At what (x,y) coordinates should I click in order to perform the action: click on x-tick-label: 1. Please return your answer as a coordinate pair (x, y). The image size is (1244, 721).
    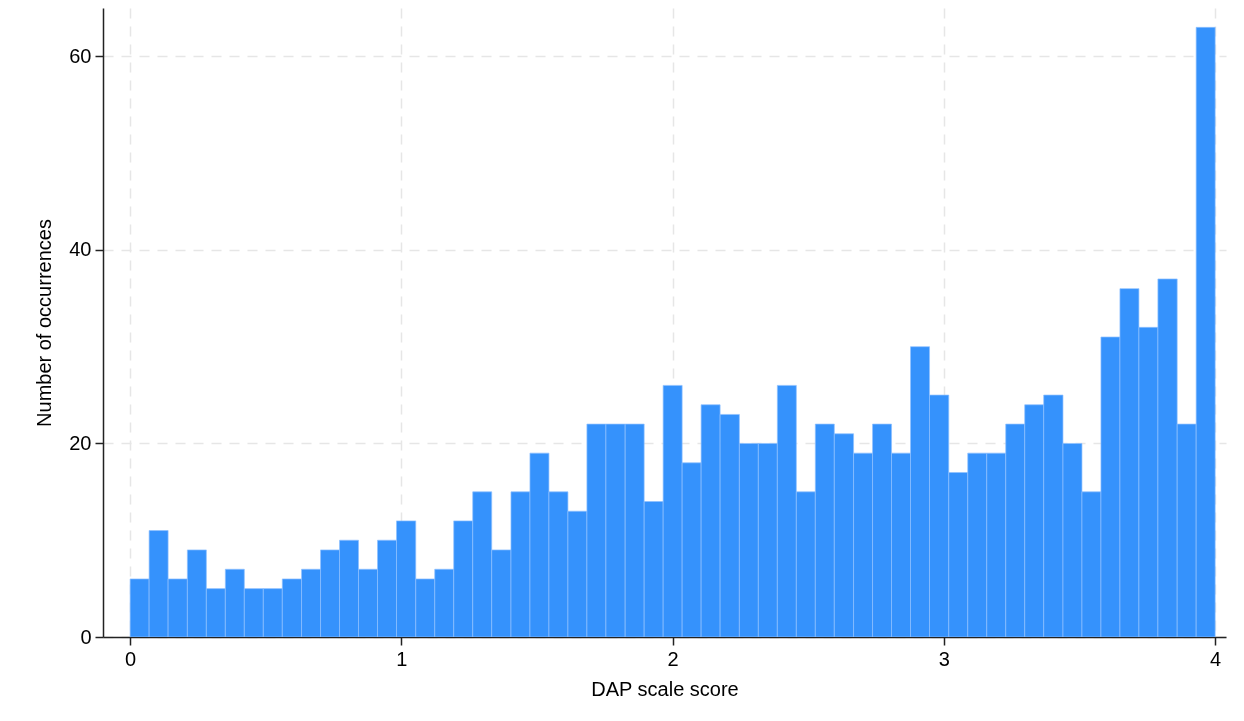
    Looking at the image, I should click on (402, 658).